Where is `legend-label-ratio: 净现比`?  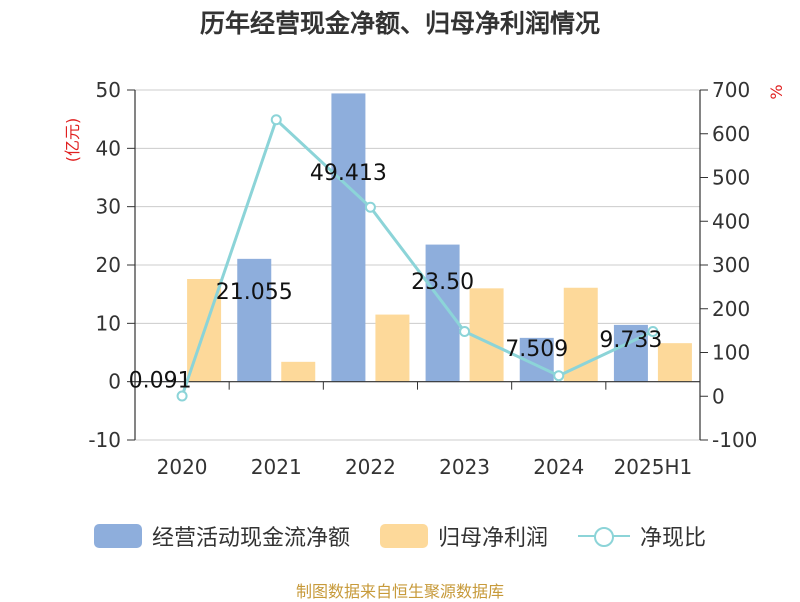 legend-label-ratio: 净现比 is located at coordinates (673, 538).